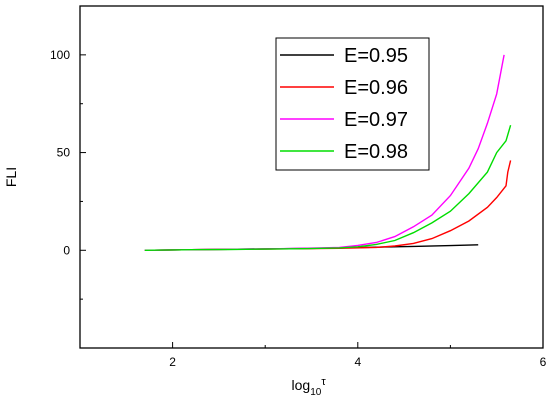 This screenshot has width=550, height=405. Describe the element at coordinates (301, 385) in the screenshot. I see `x-axis-label-base: log` at that location.